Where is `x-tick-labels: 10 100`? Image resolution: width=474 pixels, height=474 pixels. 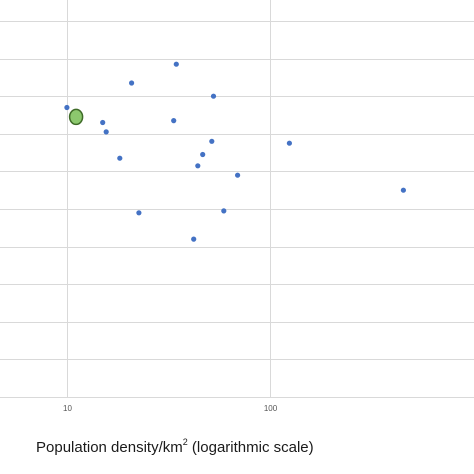 x-tick-labels: 10 100 is located at coordinates (170, 408).